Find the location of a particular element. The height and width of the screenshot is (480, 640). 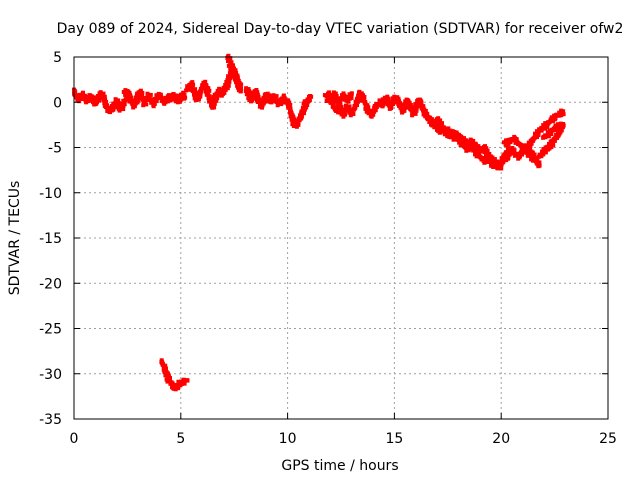

x-tick-label: 20 is located at coordinates (501, 439).